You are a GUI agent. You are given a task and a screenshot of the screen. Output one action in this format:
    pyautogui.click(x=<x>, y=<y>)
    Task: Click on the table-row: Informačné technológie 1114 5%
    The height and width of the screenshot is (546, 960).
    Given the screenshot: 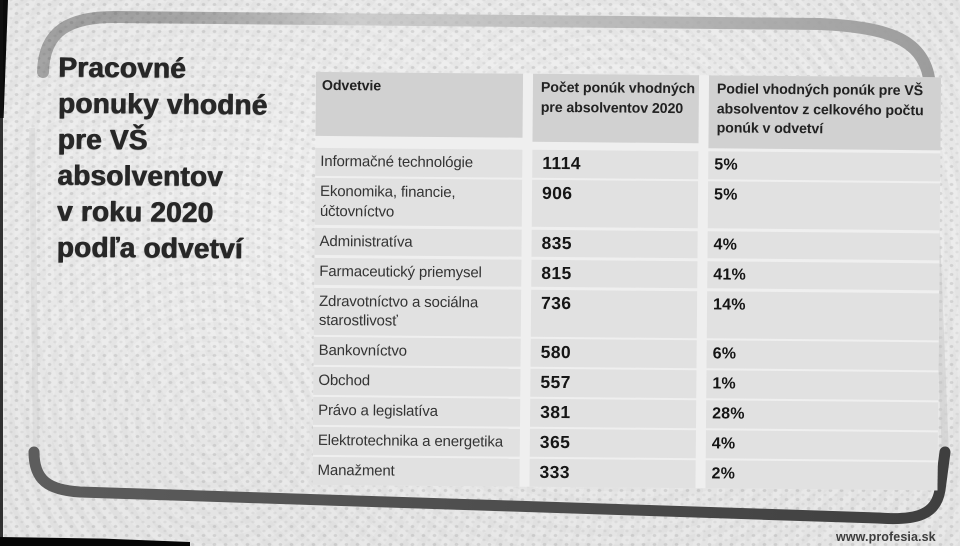 What is the action you would take?
    pyautogui.click(x=628, y=164)
    